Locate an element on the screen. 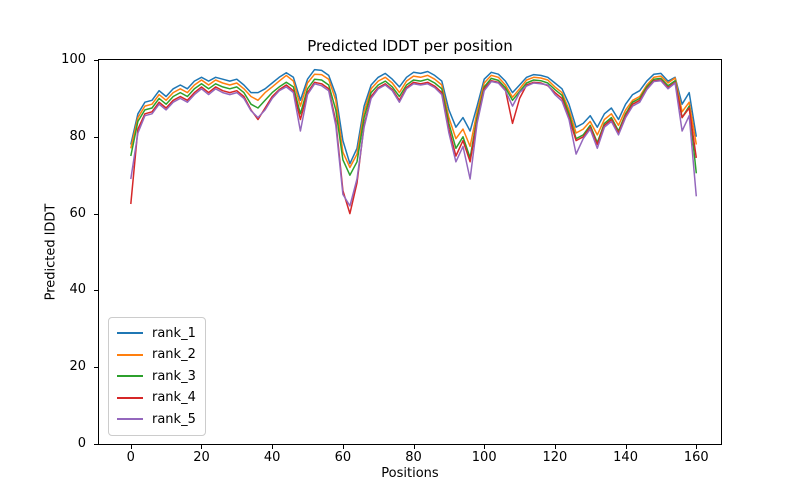 This screenshot has width=800, height=500. x-tick-label: 100 is located at coordinates (484, 457).